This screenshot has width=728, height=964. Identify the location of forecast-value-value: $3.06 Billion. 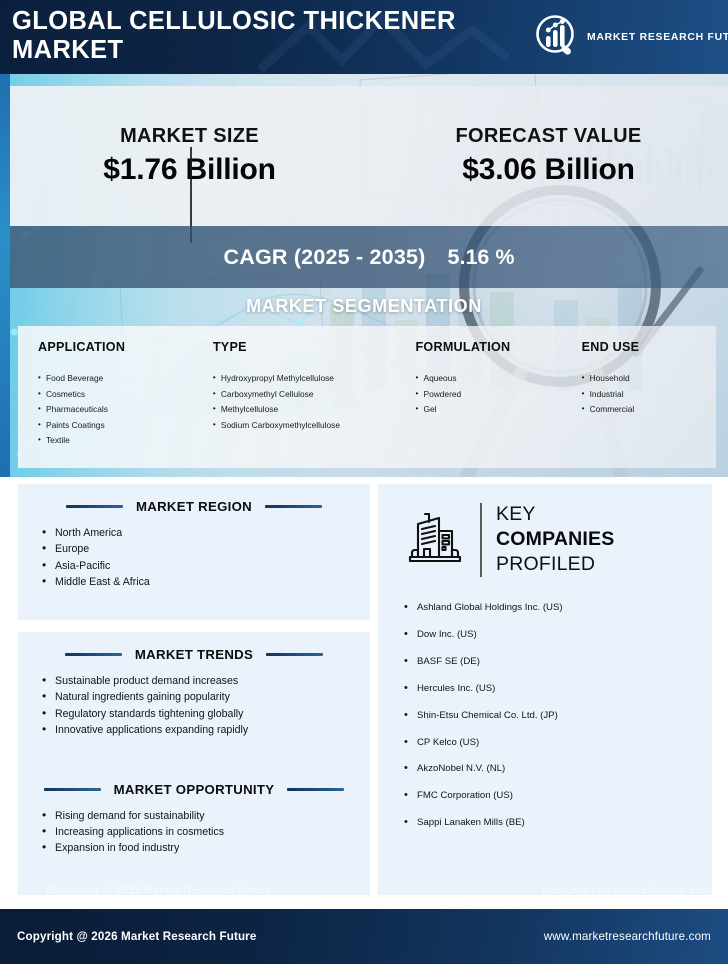
(548, 169).